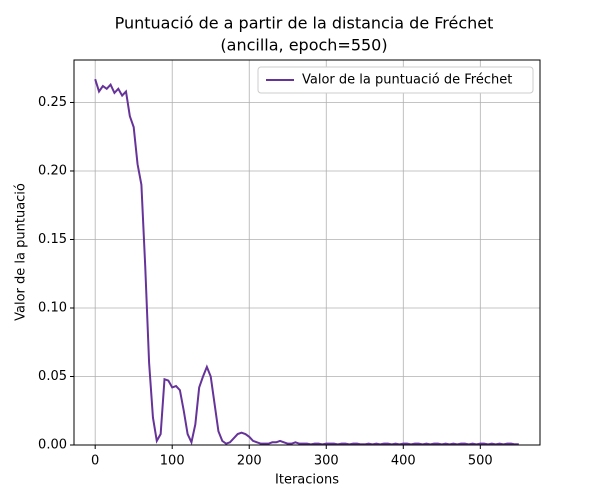 Image resolution: width=600 pixels, height=504 pixels. I want to click on y-axis-label: Valor de la puntuació, so click(21, 252).